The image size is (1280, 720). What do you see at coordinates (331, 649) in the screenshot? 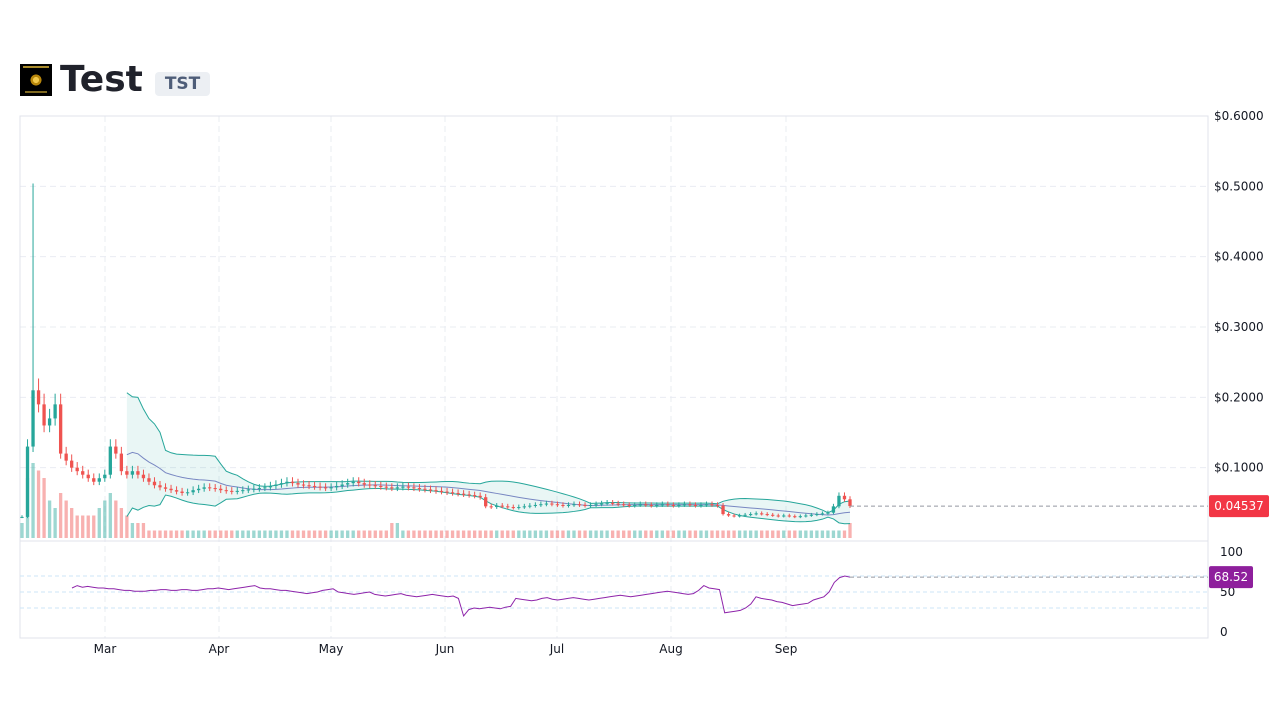
I see `time-tick-label: May` at bounding box center [331, 649].